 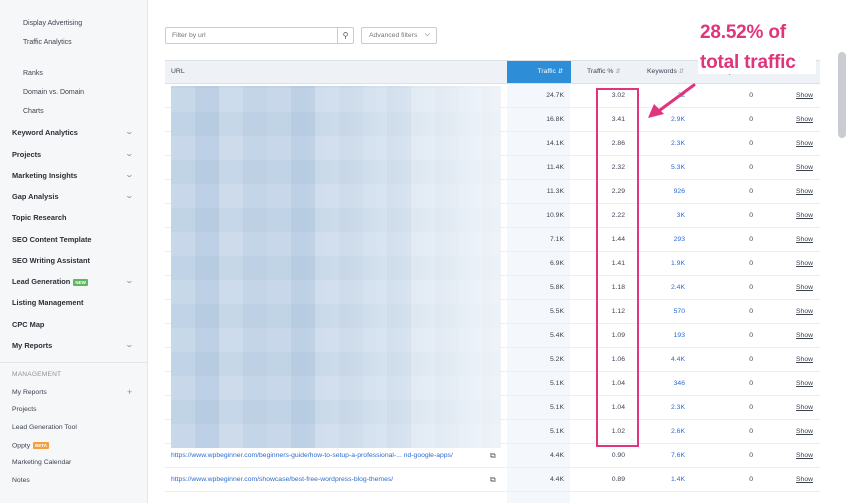 I want to click on keywords-cell: 3K, so click(x=680, y=215).